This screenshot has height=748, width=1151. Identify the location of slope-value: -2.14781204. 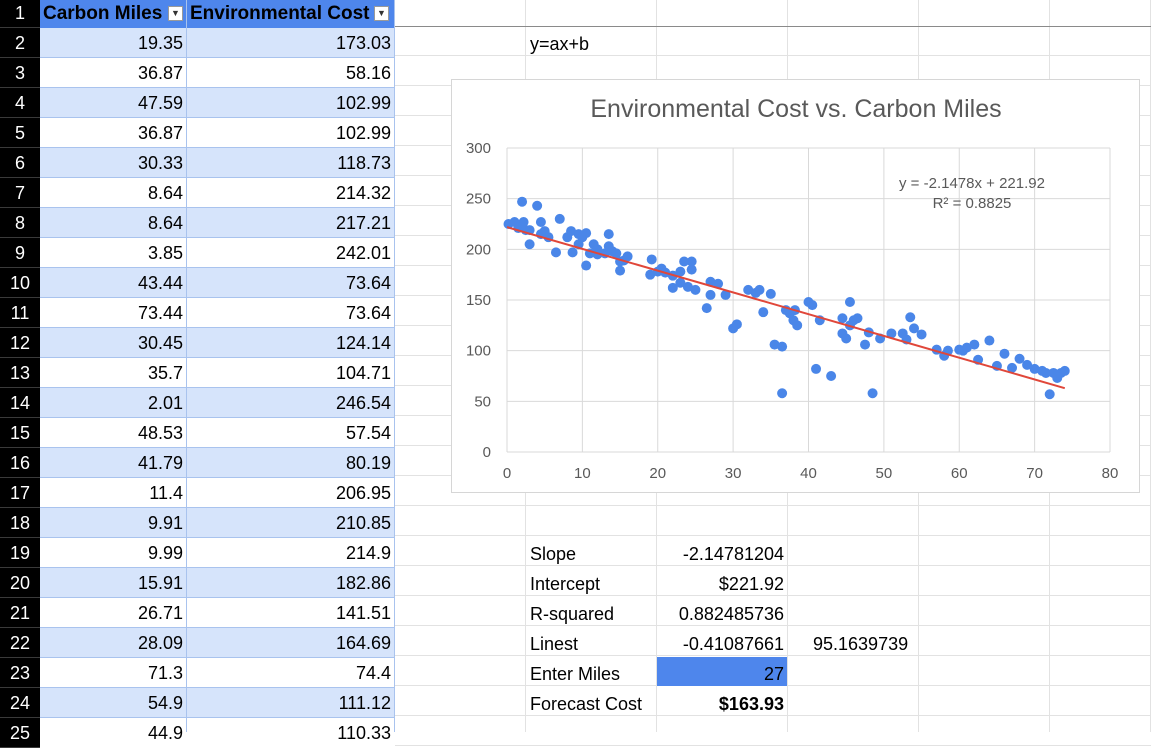
(733, 554).